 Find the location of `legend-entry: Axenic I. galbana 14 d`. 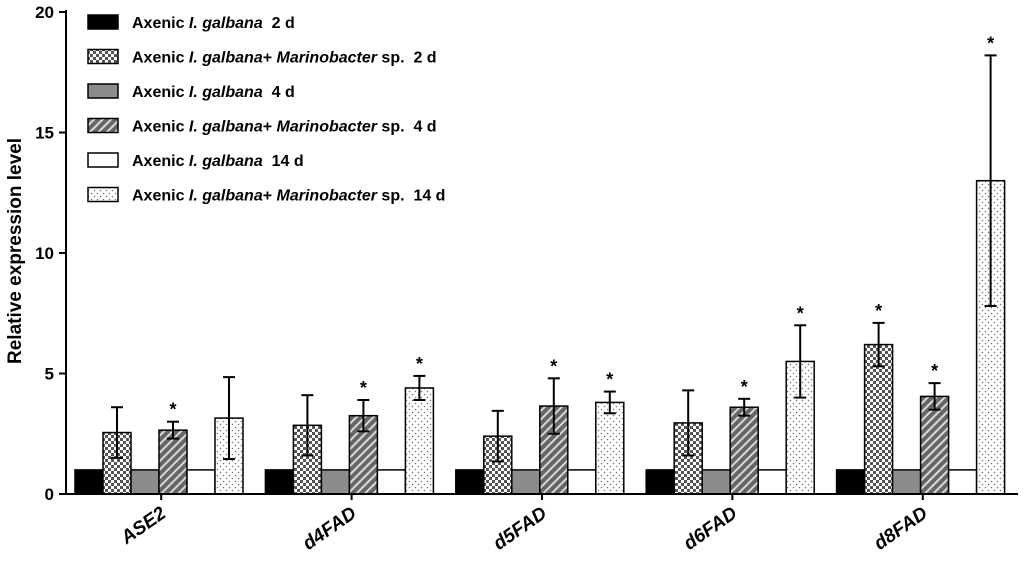

legend-entry: Axenic I. galbana 14 d is located at coordinates (218, 161).